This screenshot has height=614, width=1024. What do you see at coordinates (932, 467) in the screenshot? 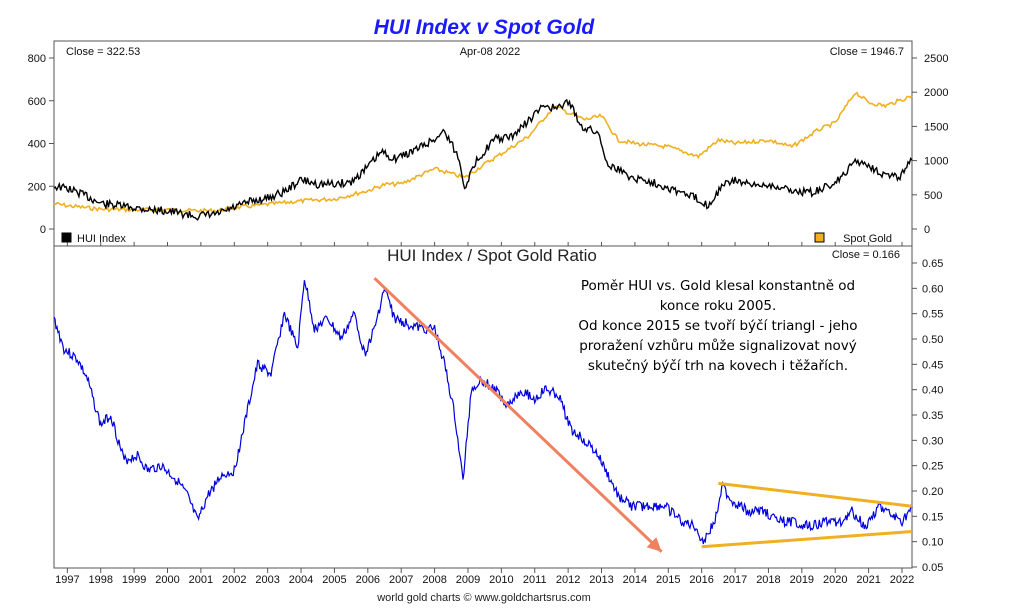
I see `ratio-y-tick-label: 0.25` at bounding box center [932, 467].